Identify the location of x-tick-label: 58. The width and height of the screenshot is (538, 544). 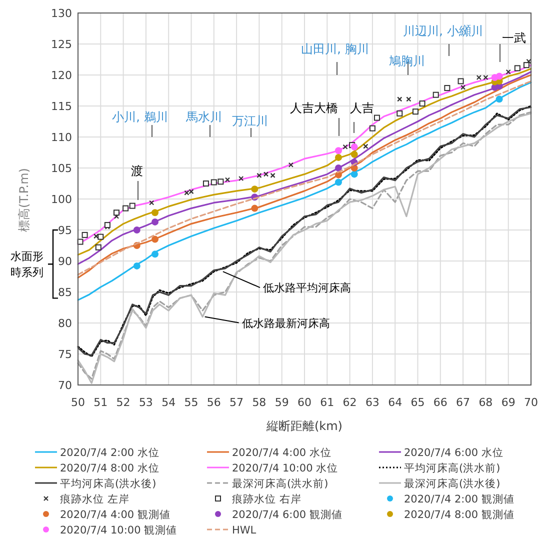
(259, 402).